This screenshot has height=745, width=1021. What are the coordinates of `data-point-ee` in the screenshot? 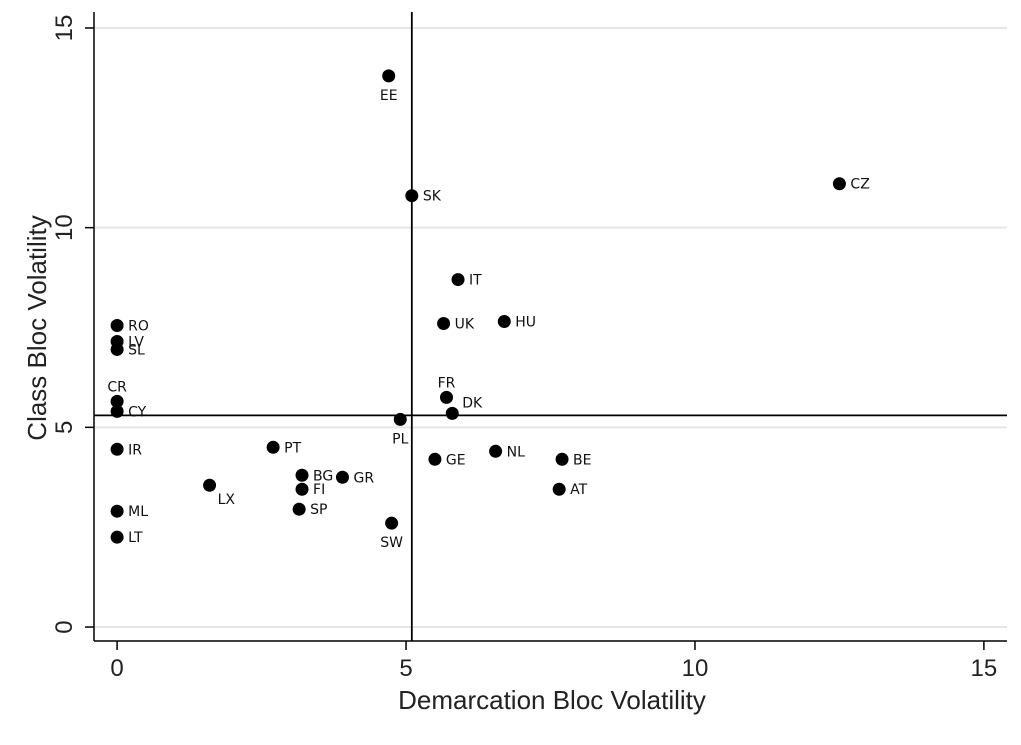 It's located at (389, 76).